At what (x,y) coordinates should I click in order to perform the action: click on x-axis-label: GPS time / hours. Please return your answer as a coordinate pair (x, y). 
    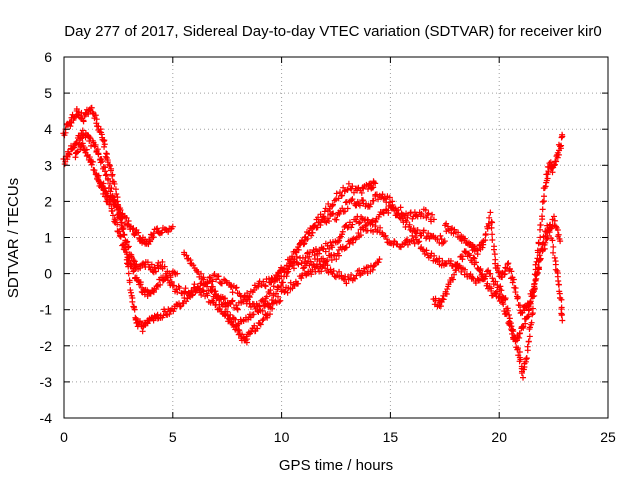
    Looking at the image, I should click on (336, 465).